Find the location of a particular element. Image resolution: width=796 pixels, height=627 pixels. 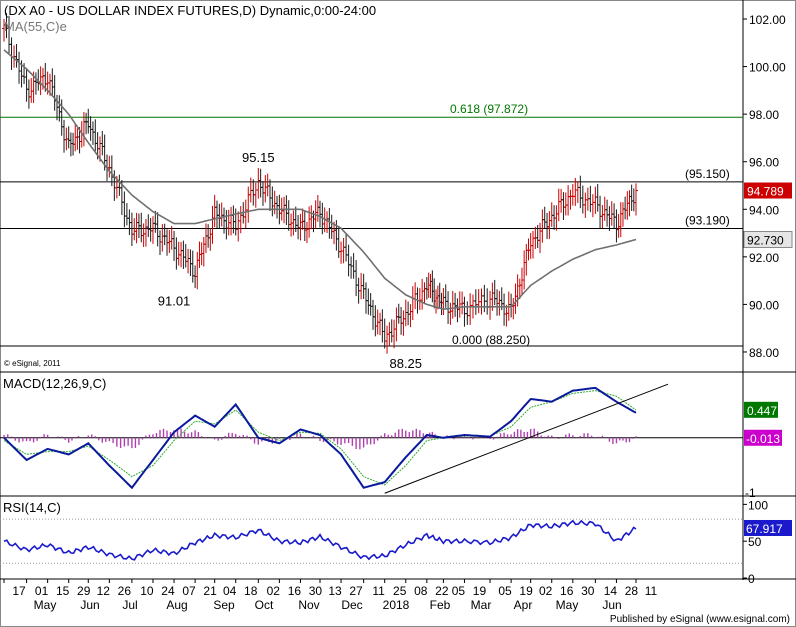

signal-value-badge is located at coordinates (763, 437).